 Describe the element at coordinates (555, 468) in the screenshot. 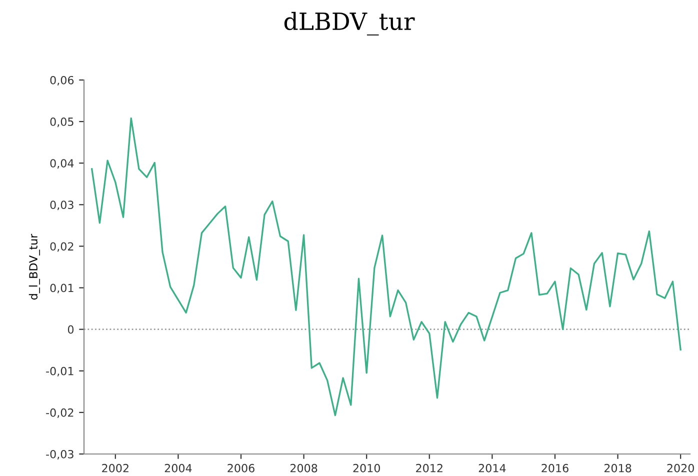

I see `x-tick-label: 2016` at that location.